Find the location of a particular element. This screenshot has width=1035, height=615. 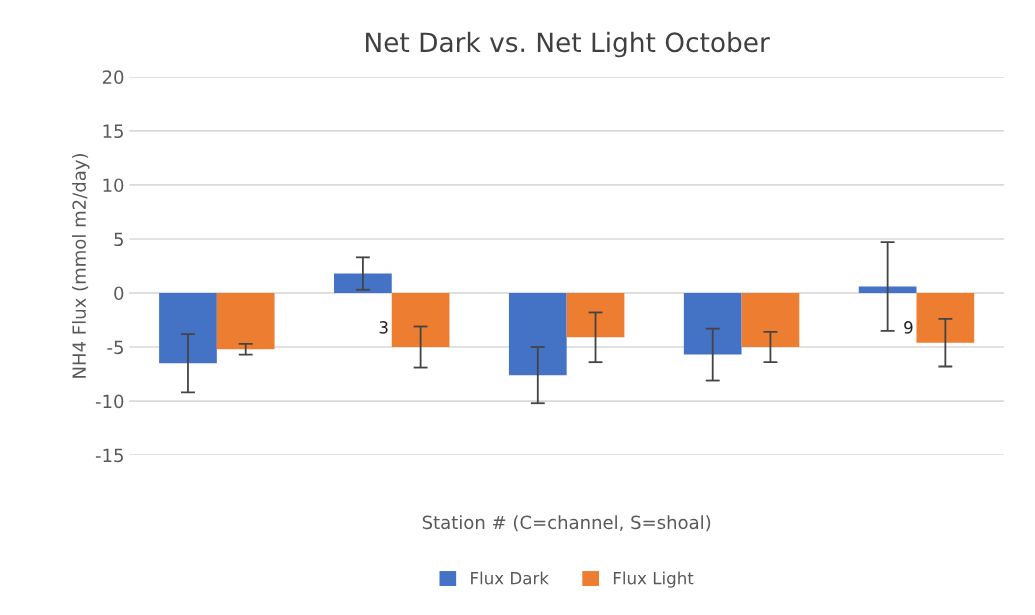

y-tick-label: 15 is located at coordinates (113, 131).